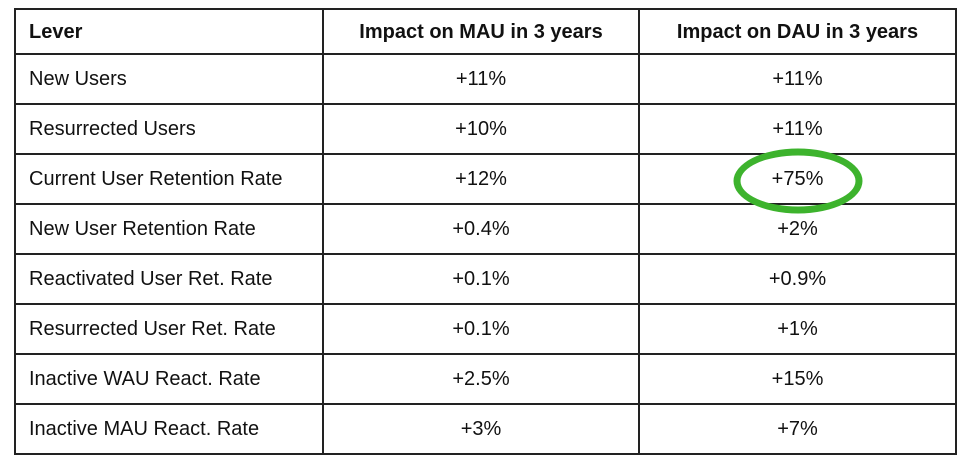 This screenshot has height=465, width=960. I want to click on lever-cell: Inactive MAU React. Rate, so click(169, 429).